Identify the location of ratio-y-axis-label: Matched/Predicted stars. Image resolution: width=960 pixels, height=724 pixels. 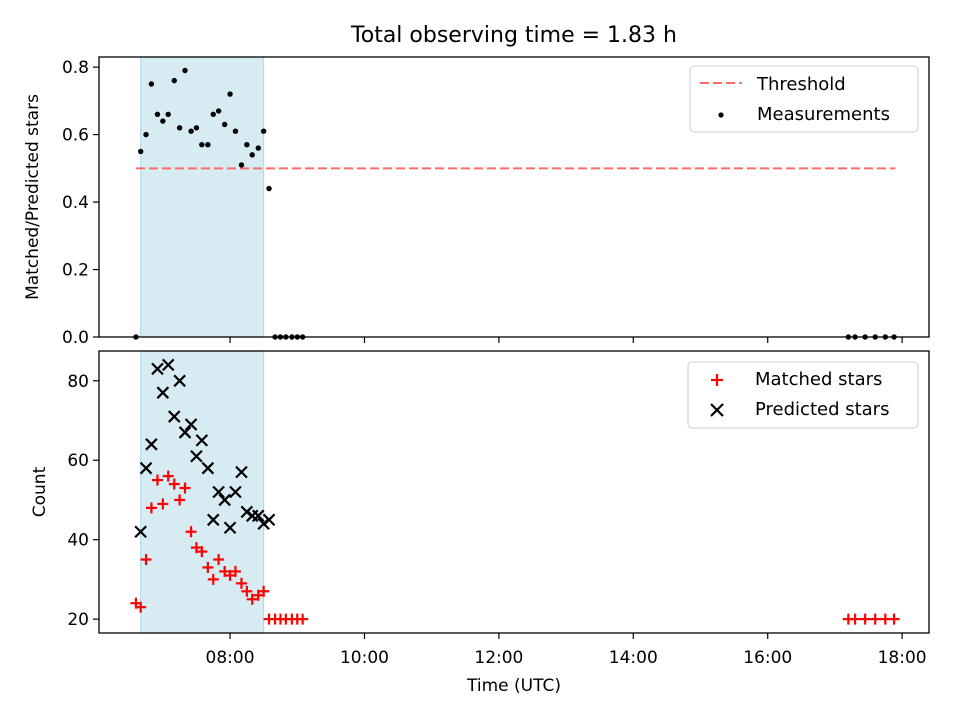
(33, 197).